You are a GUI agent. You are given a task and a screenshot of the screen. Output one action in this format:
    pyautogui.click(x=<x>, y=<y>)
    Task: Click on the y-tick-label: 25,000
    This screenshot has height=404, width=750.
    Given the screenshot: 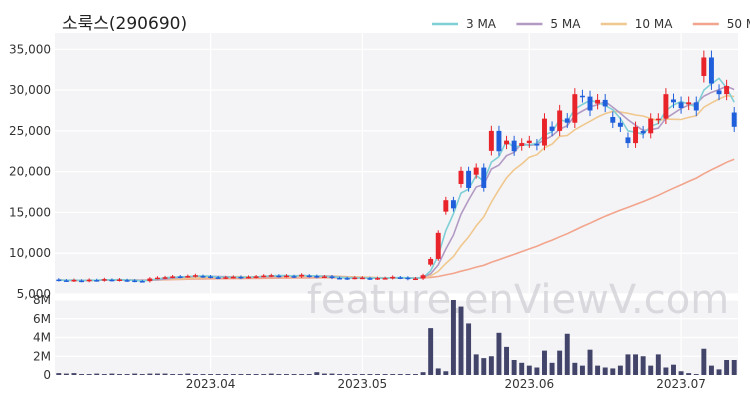 What is the action you would take?
    pyautogui.click(x=30, y=131)
    